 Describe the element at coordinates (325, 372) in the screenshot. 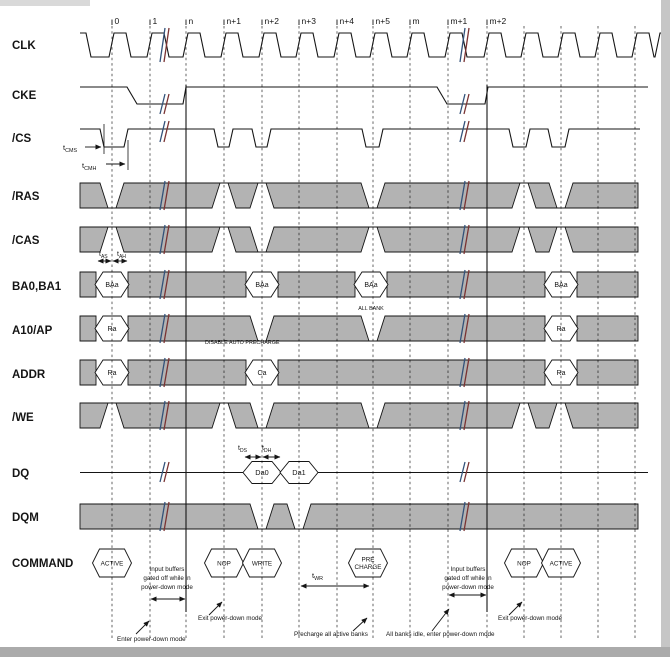

I see `signal-row-addr: ADDR Ra Ca Ra` at that location.